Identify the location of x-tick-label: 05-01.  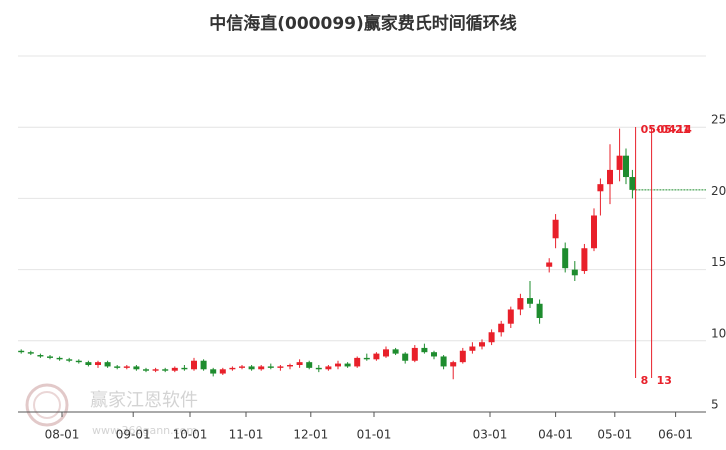
(614, 435).